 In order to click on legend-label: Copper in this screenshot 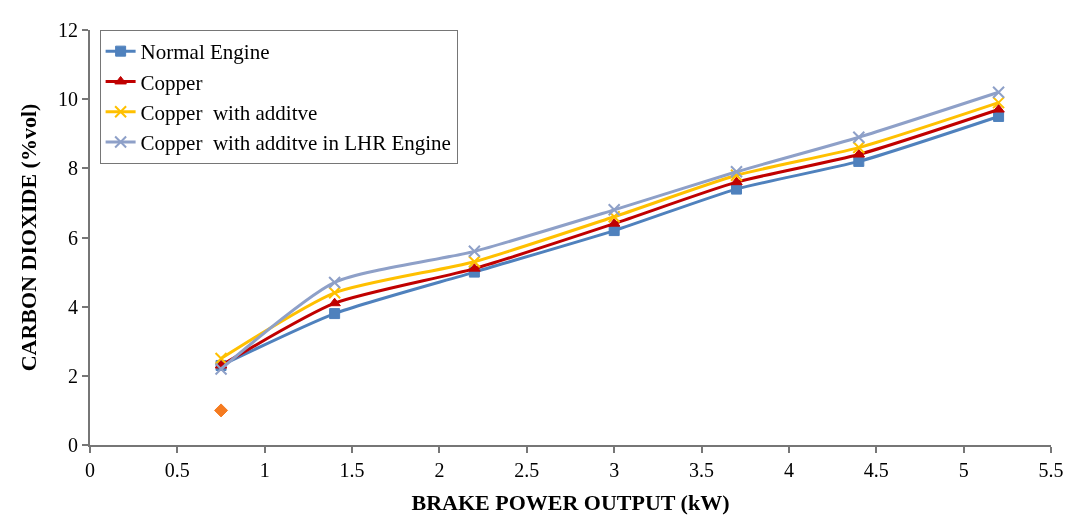, I will do `click(171, 82)`.